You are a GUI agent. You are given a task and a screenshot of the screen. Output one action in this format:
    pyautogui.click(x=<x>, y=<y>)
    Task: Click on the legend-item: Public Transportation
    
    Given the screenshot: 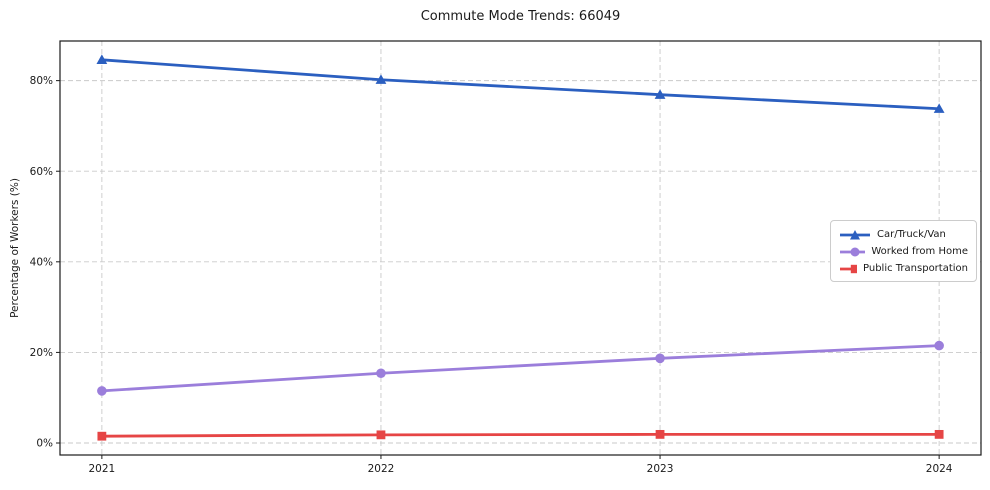 What is the action you would take?
    pyautogui.click(x=903, y=268)
    